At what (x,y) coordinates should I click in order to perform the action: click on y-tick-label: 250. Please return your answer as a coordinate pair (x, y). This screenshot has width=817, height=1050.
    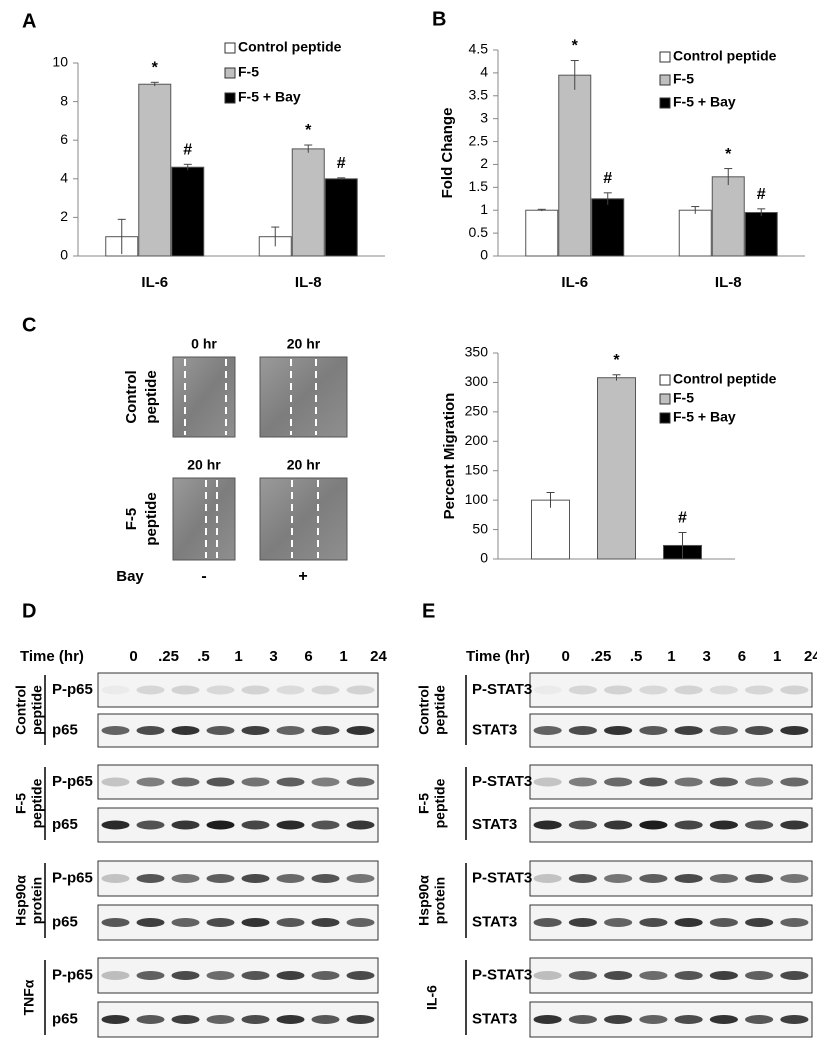
    Looking at the image, I should click on (477, 411).